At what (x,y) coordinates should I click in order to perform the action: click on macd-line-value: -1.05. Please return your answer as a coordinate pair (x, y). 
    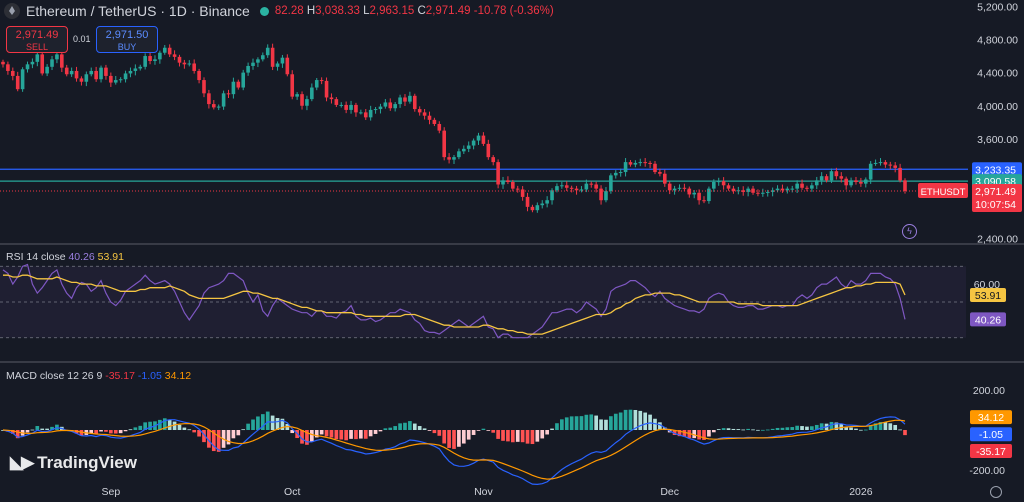
    Looking at the image, I should click on (149, 376).